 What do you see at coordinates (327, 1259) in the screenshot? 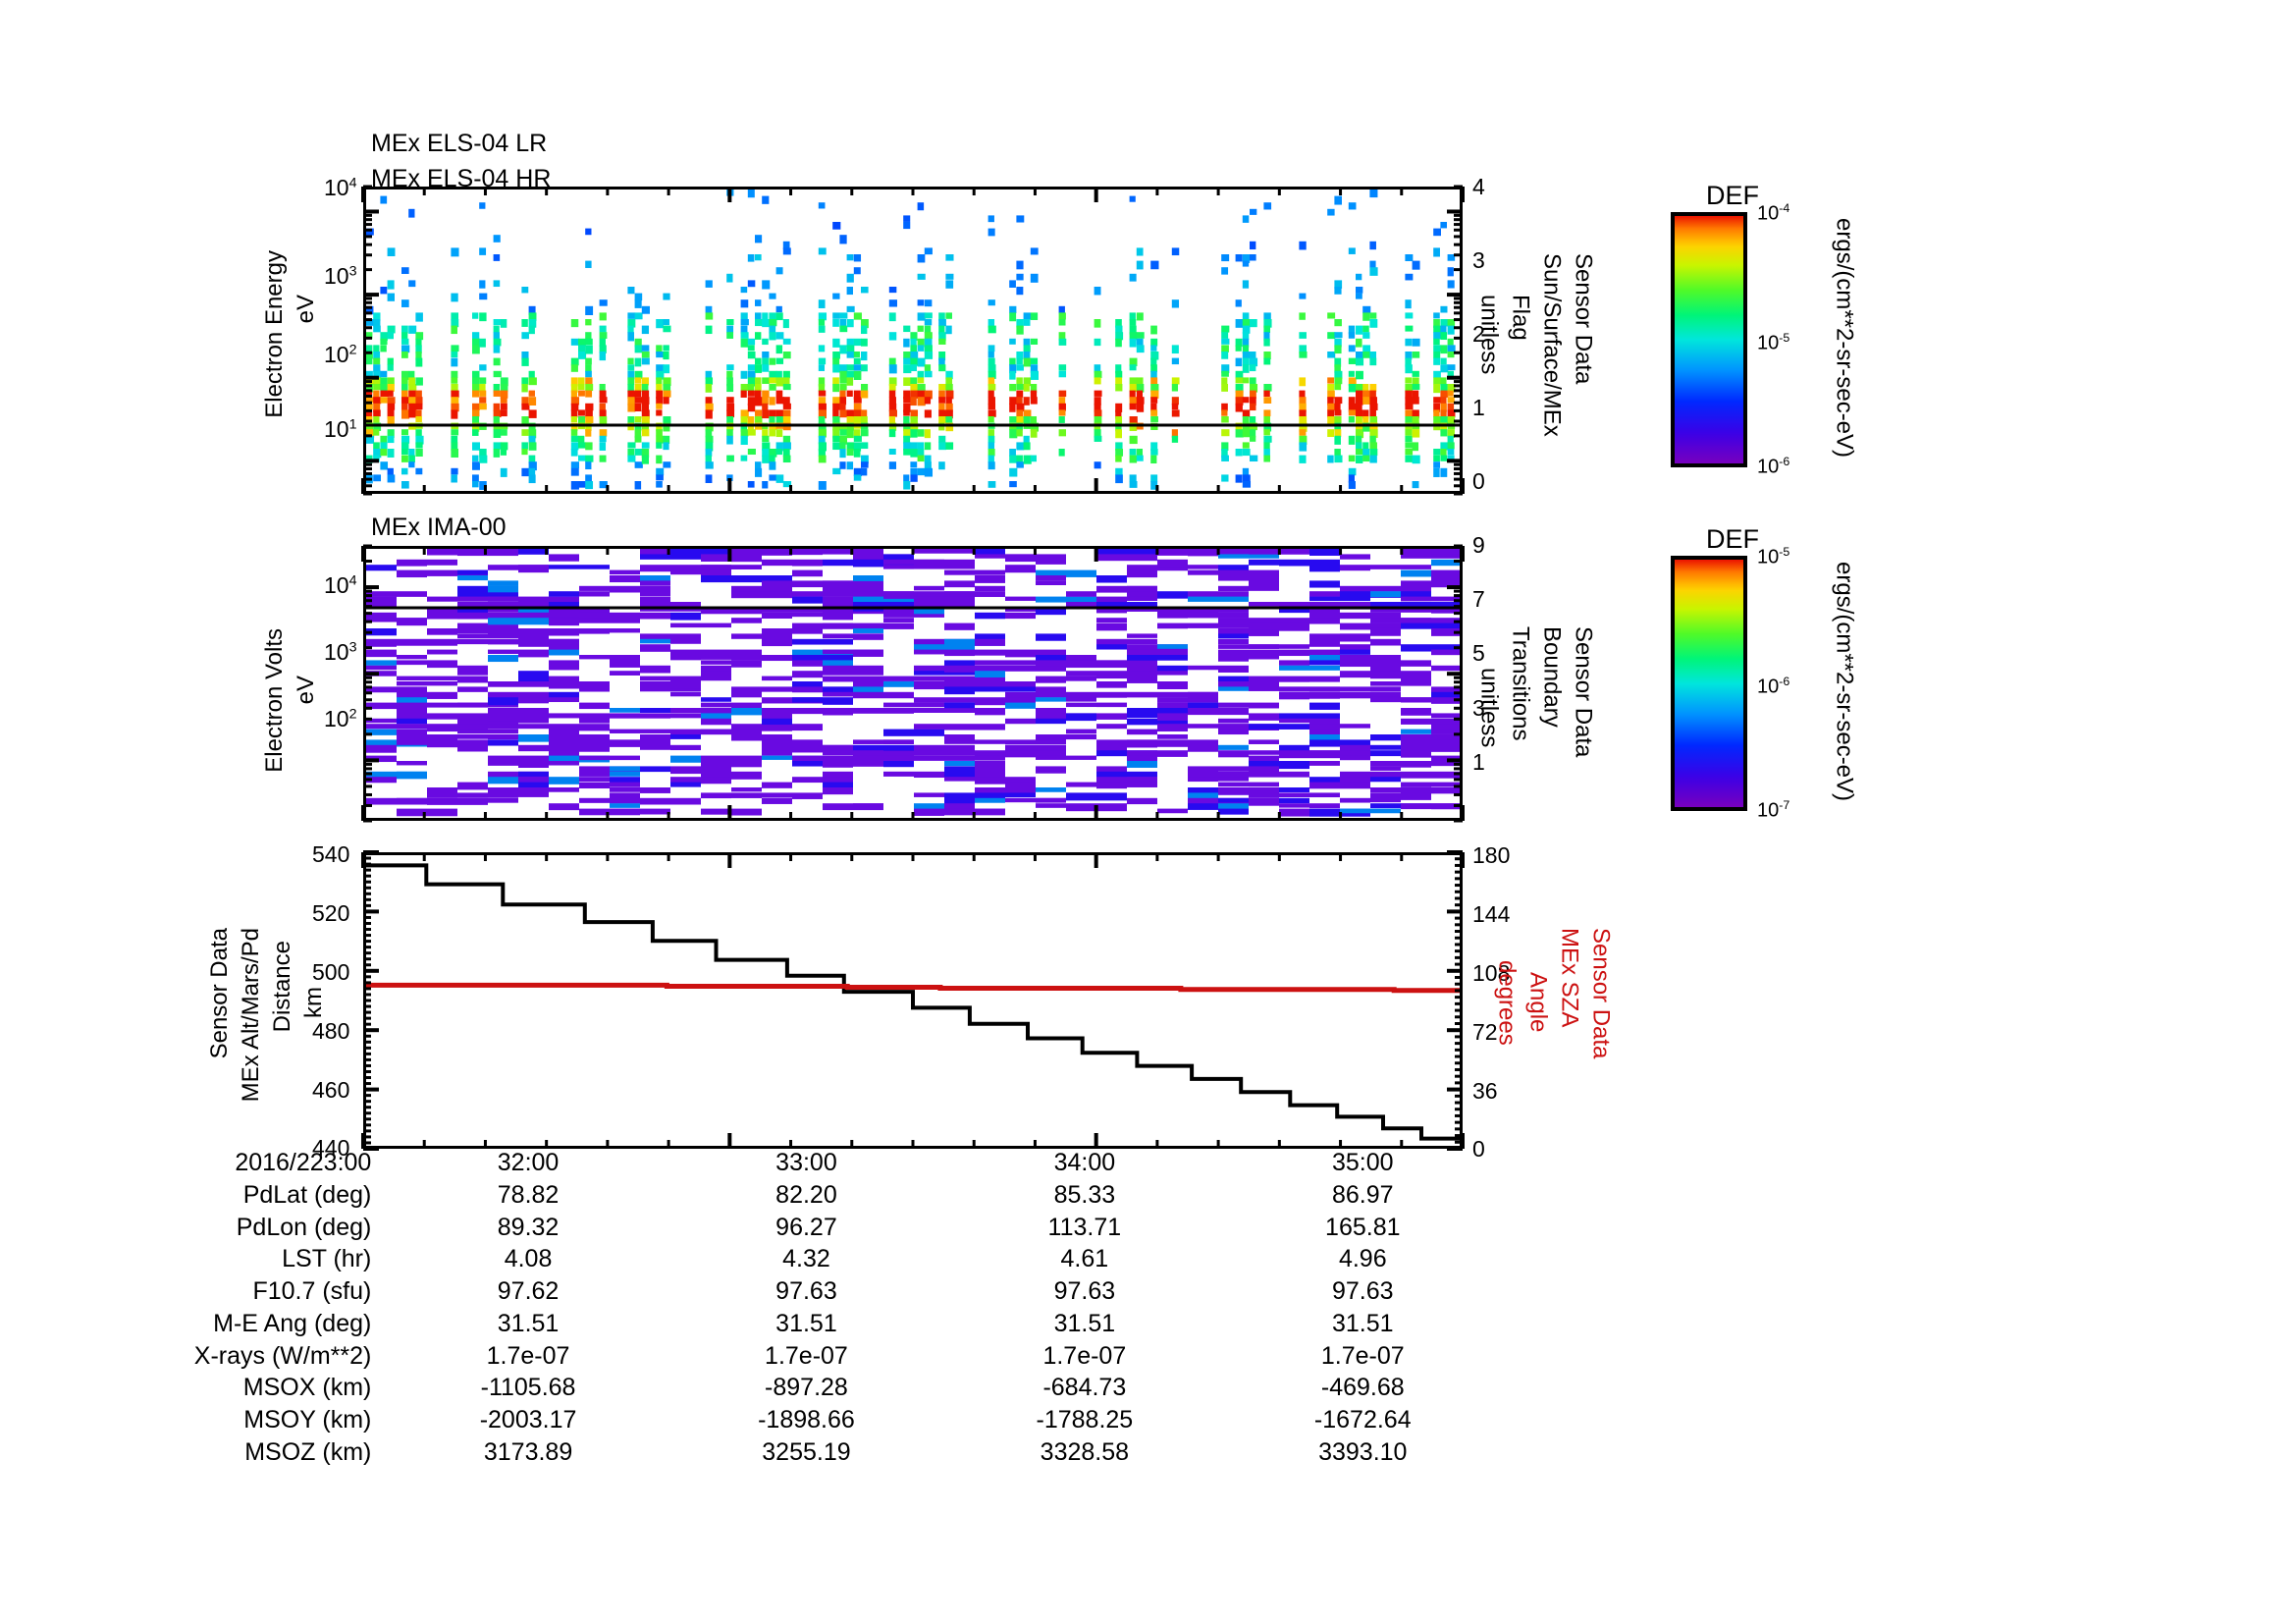
I see `table-row-label: LST (hr)` at bounding box center [327, 1259].